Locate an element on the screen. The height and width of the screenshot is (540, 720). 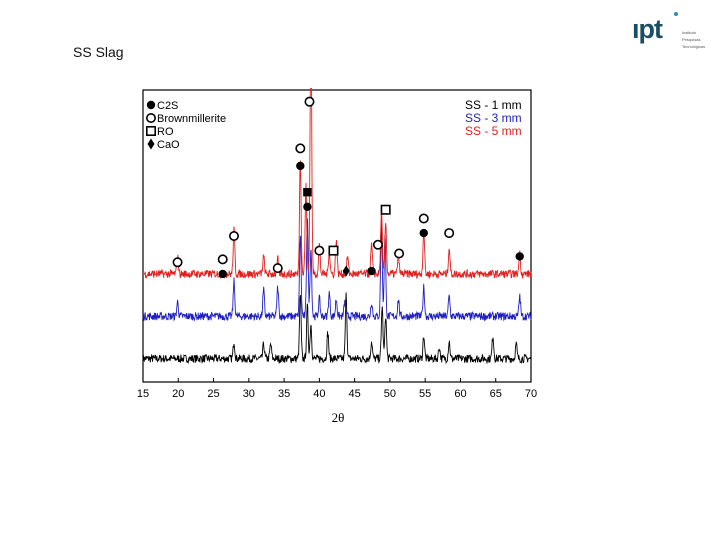
series-legend-label: SS - 3 mm is located at coordinates (493, 118).